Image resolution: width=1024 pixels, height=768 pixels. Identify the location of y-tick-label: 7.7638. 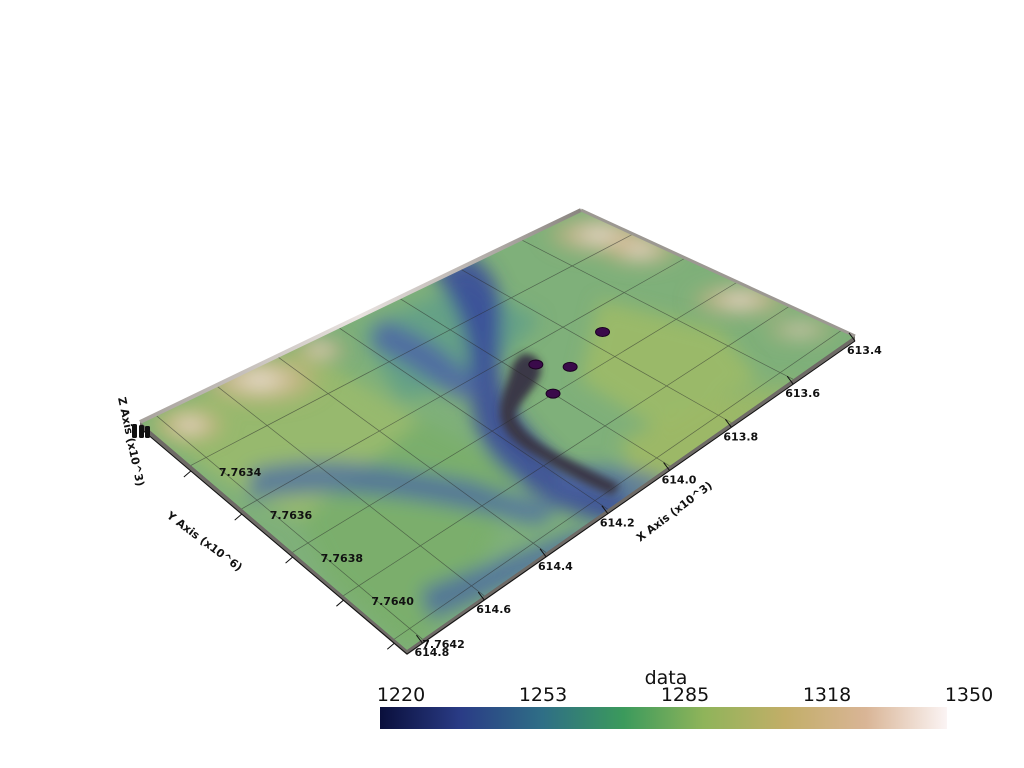
(342, 558).